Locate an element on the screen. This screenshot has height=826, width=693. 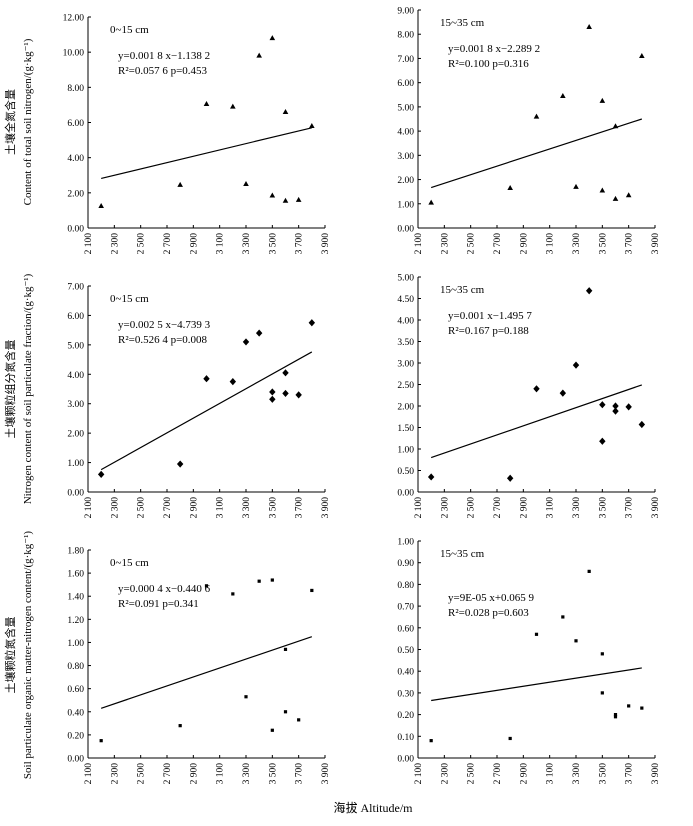
y-tick-label: 4.50 is located at coordinates (405, 300).